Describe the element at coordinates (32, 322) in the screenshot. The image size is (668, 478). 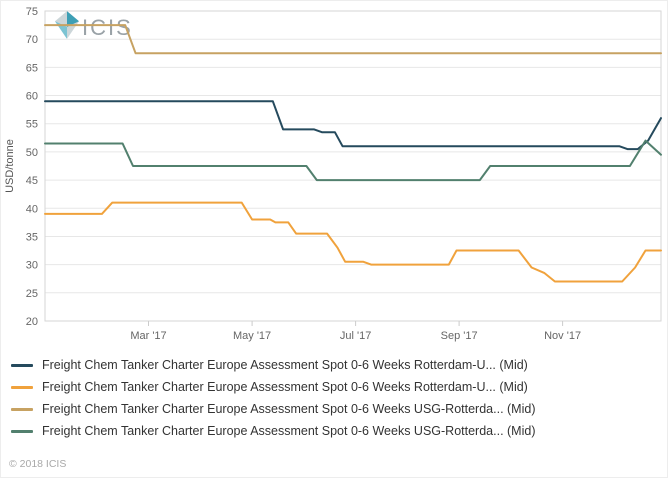
I see `svg-text: 20` at that location.